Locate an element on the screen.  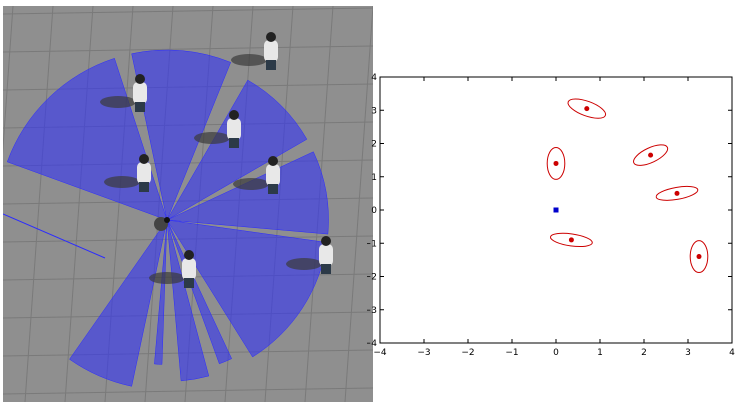
y-tick-label: −2 is located at coordinates (372, 278).